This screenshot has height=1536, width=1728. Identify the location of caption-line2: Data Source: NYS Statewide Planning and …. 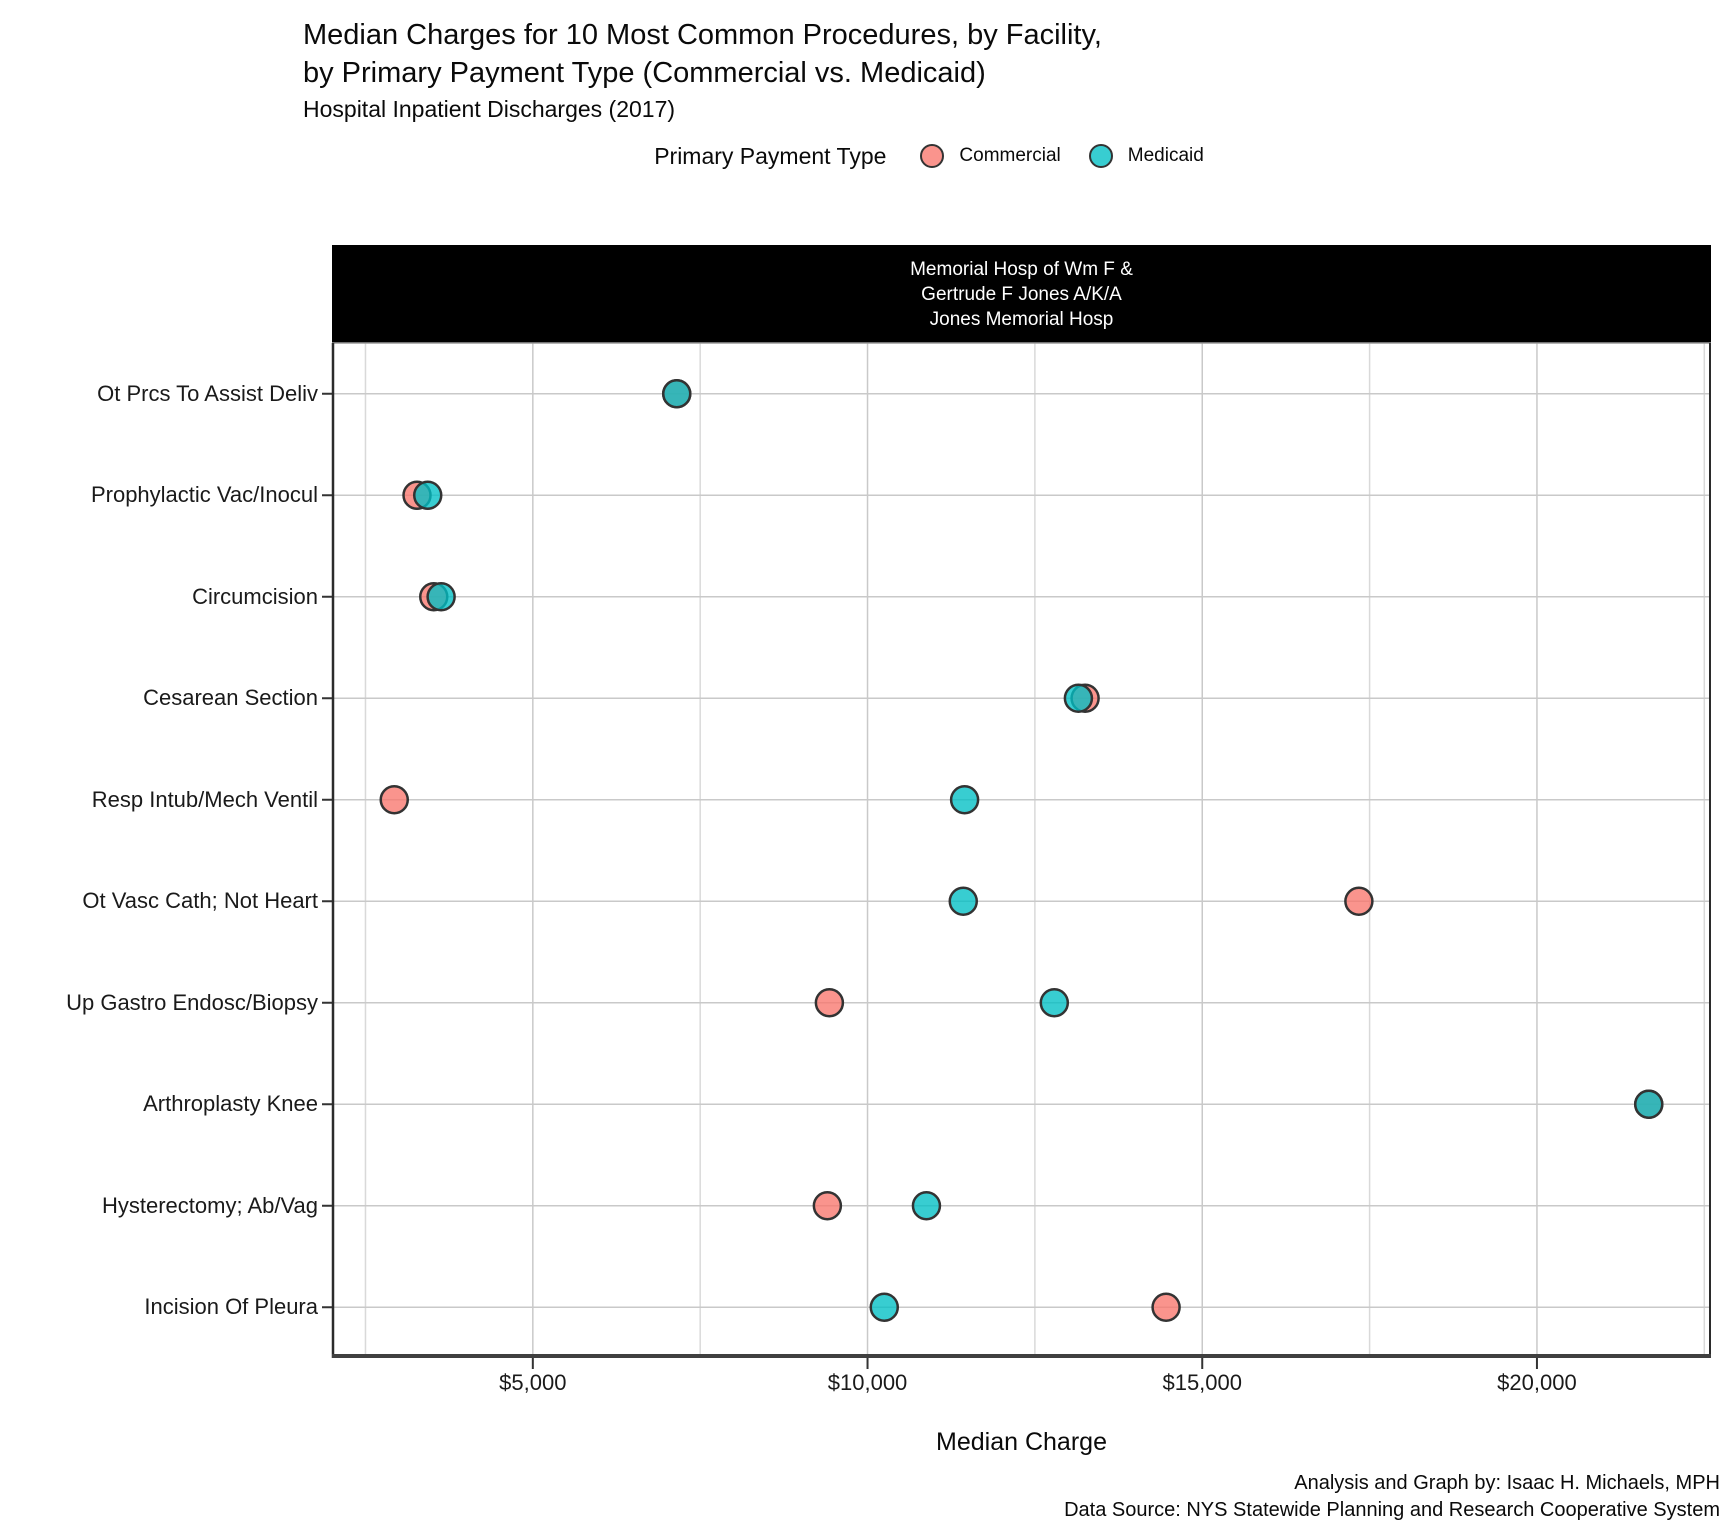
(1392, 1510).